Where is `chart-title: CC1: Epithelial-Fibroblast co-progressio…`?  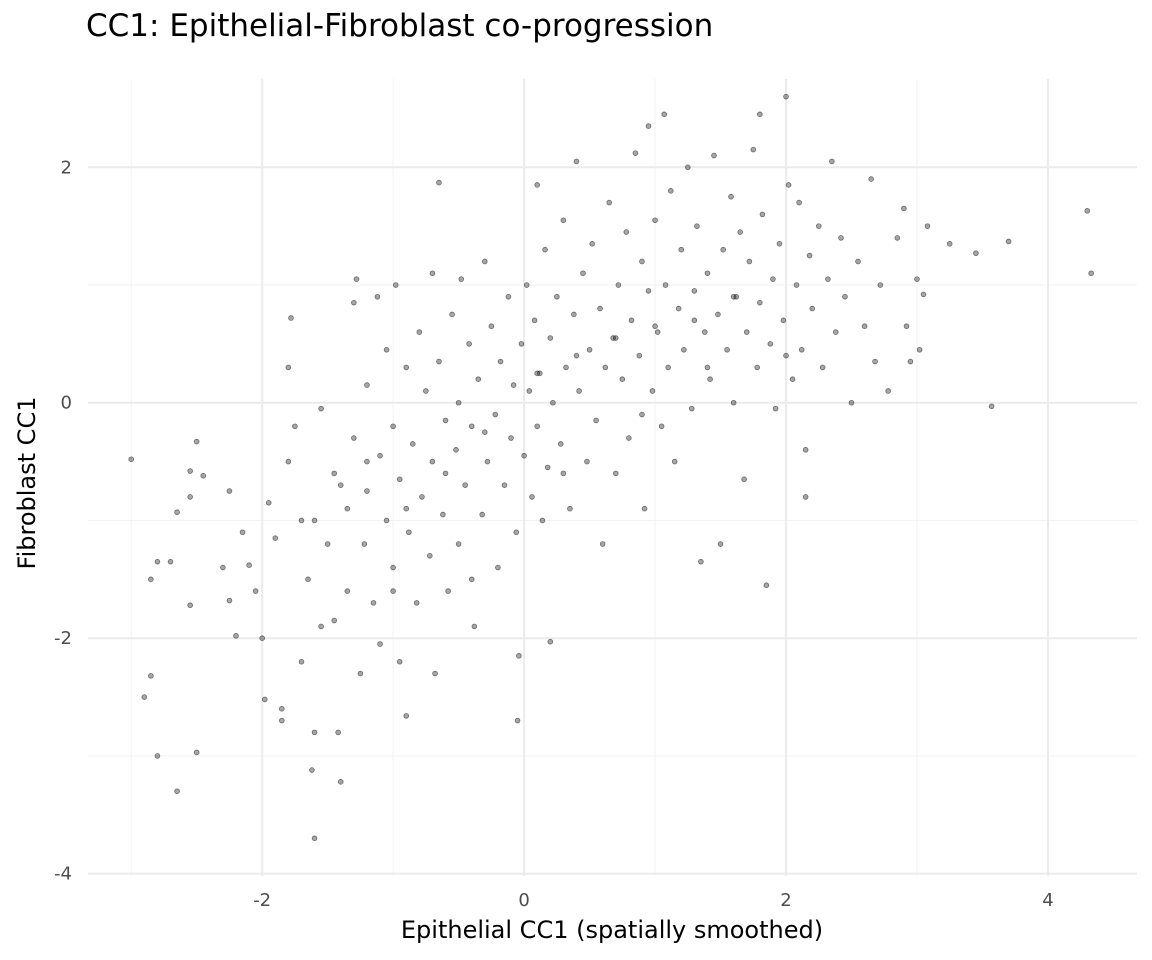
chart-title: CC1: Epithelial-Fibroblast co-progressio… is located at coordinates (400, 26).